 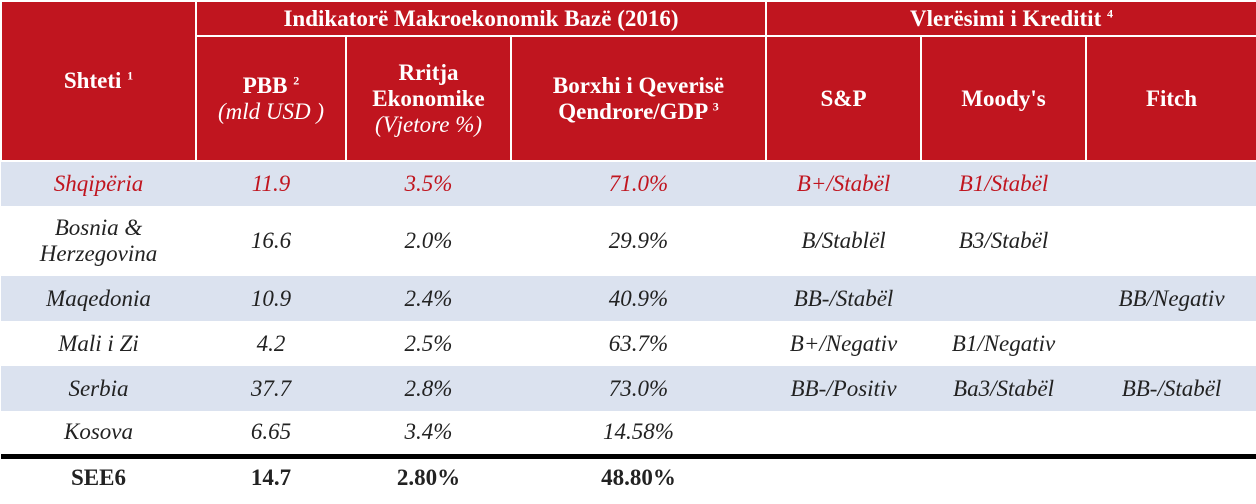 I want to click on cell-text: Bosnia & Herzegovina, so click(x=98, y=240).